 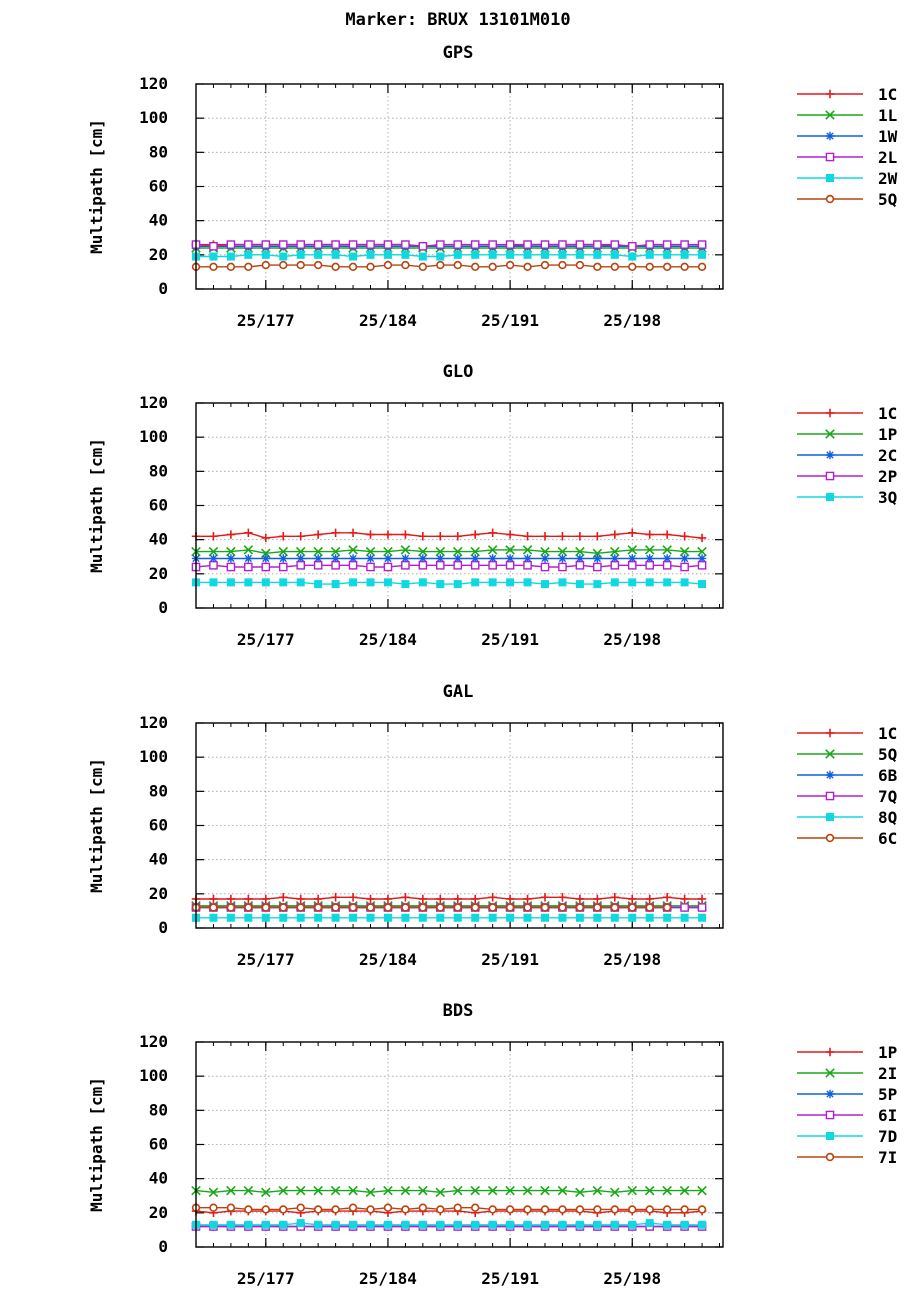 What do you see at coordinates (847, 1094) in the screenshot?
I see `bds-legend-item-5p: 5P` at bounding box center [847, 1094].